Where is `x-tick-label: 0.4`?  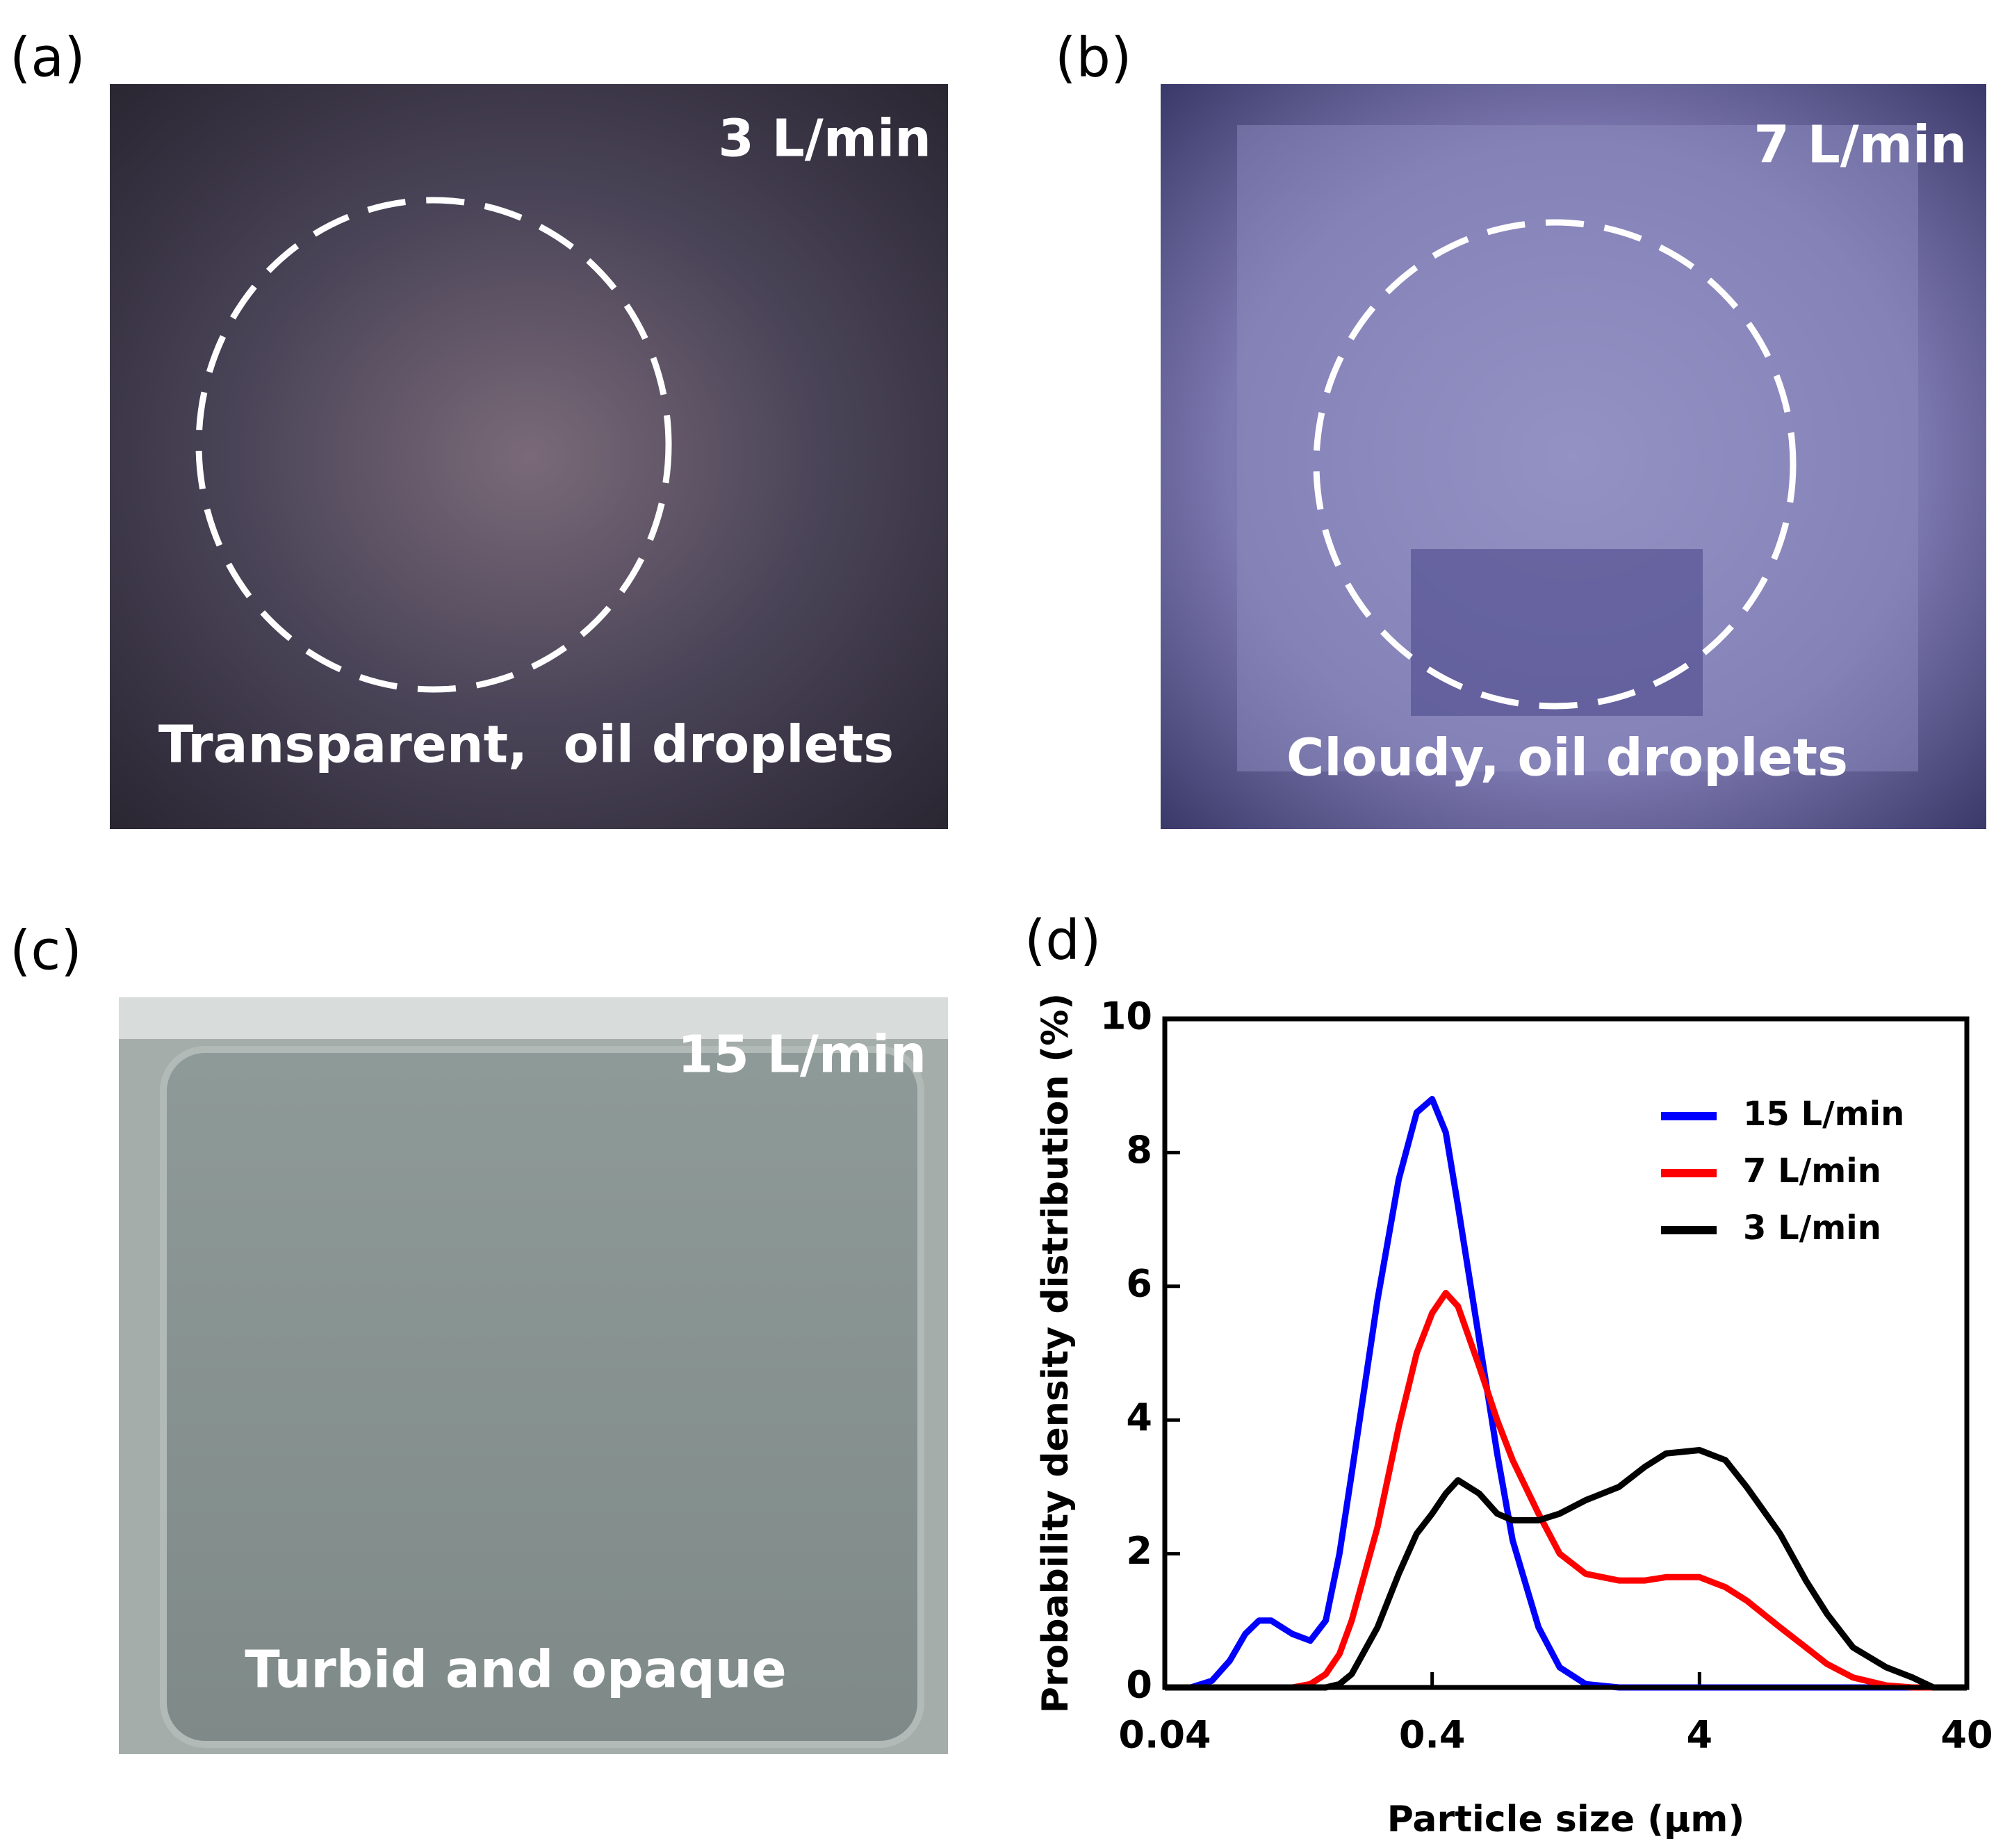
x-tick-label: 0.4 is located at coordinates (1432, 1735).